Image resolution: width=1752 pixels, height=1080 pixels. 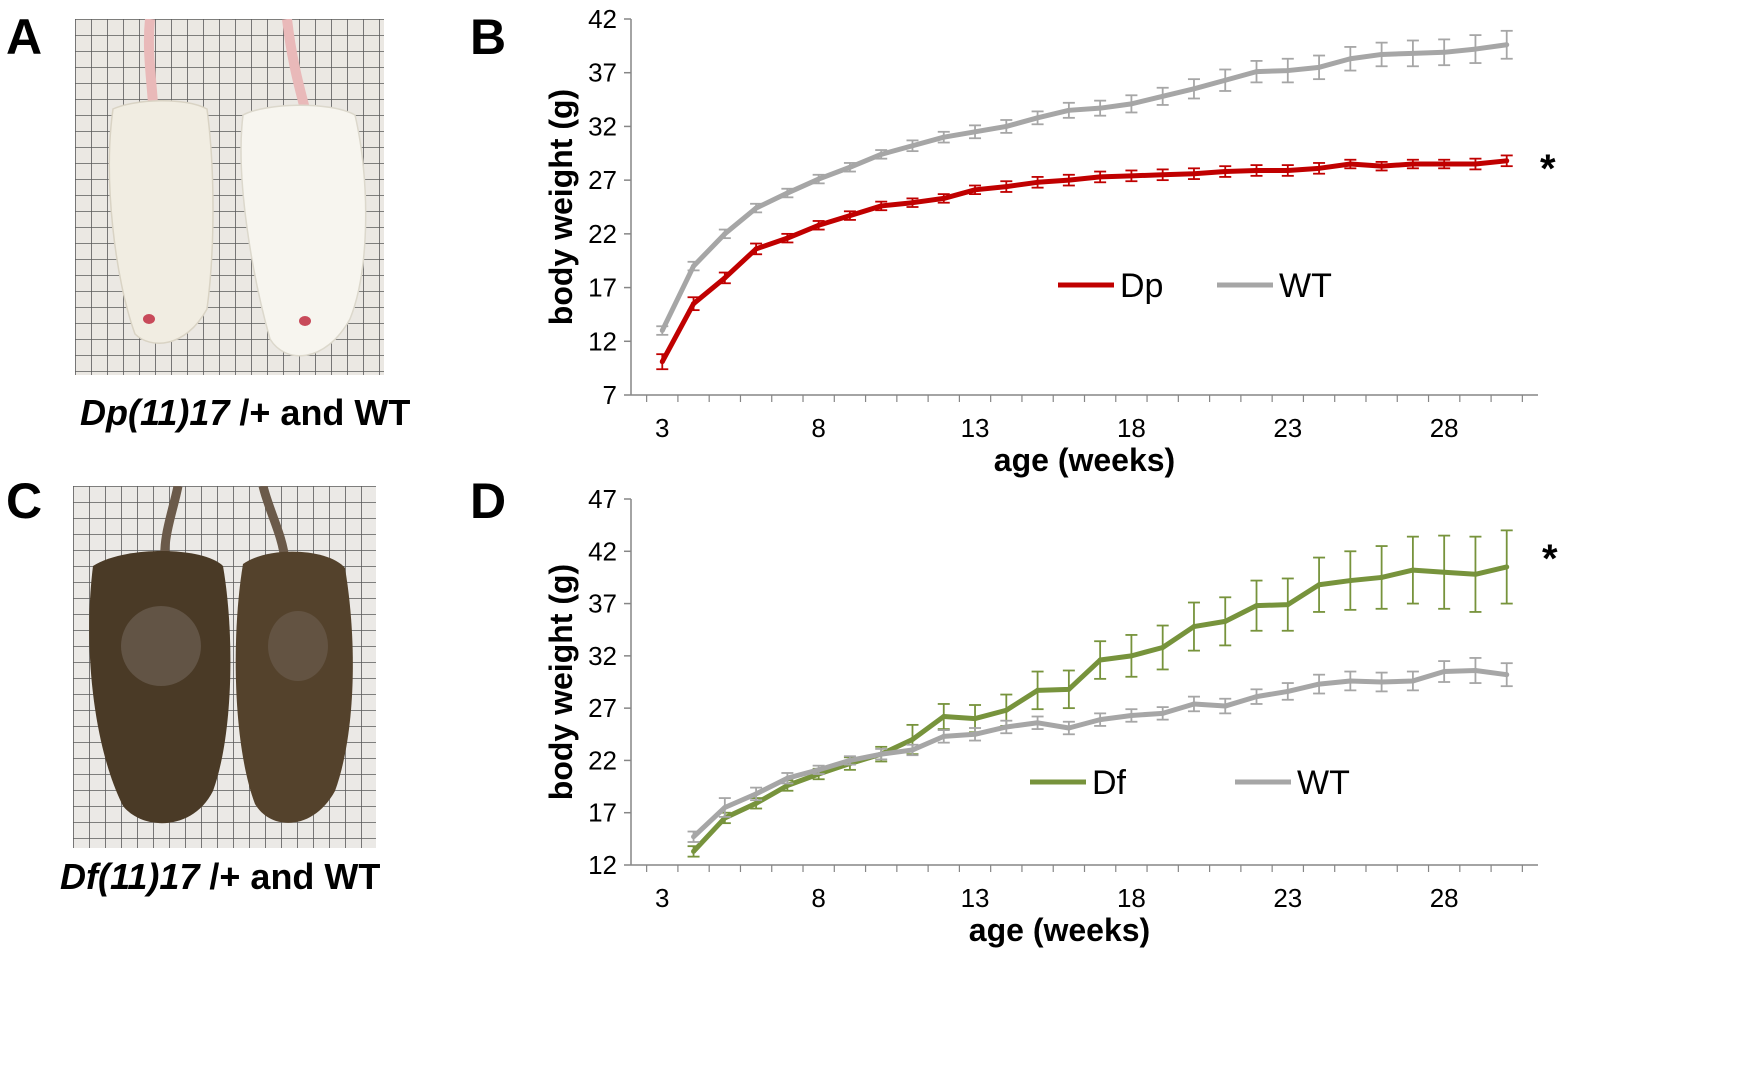 What do you see at coordinates (488, 37) in the screenshot?
I see `panel-letter-b: B` at bounding box center [488, 37].